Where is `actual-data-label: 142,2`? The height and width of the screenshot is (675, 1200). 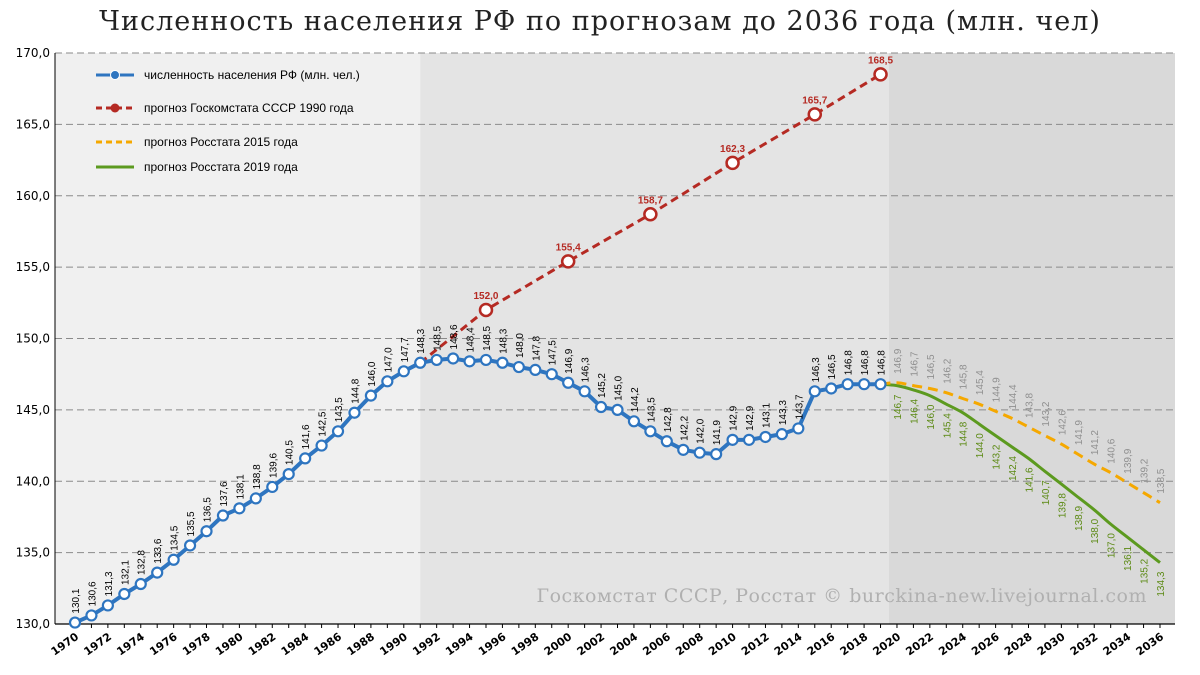
actual-data-label: 142,2 is located at coordinates (684, 427).